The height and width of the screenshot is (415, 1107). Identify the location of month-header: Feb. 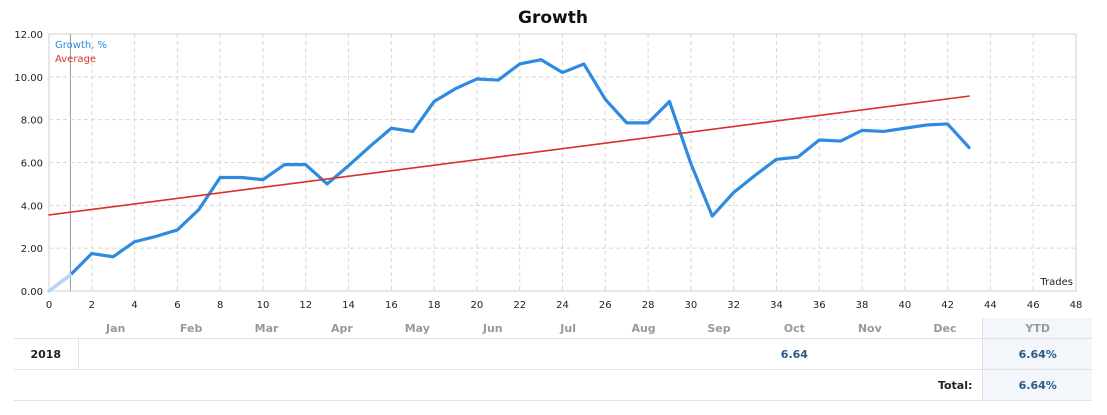
(191, 328).